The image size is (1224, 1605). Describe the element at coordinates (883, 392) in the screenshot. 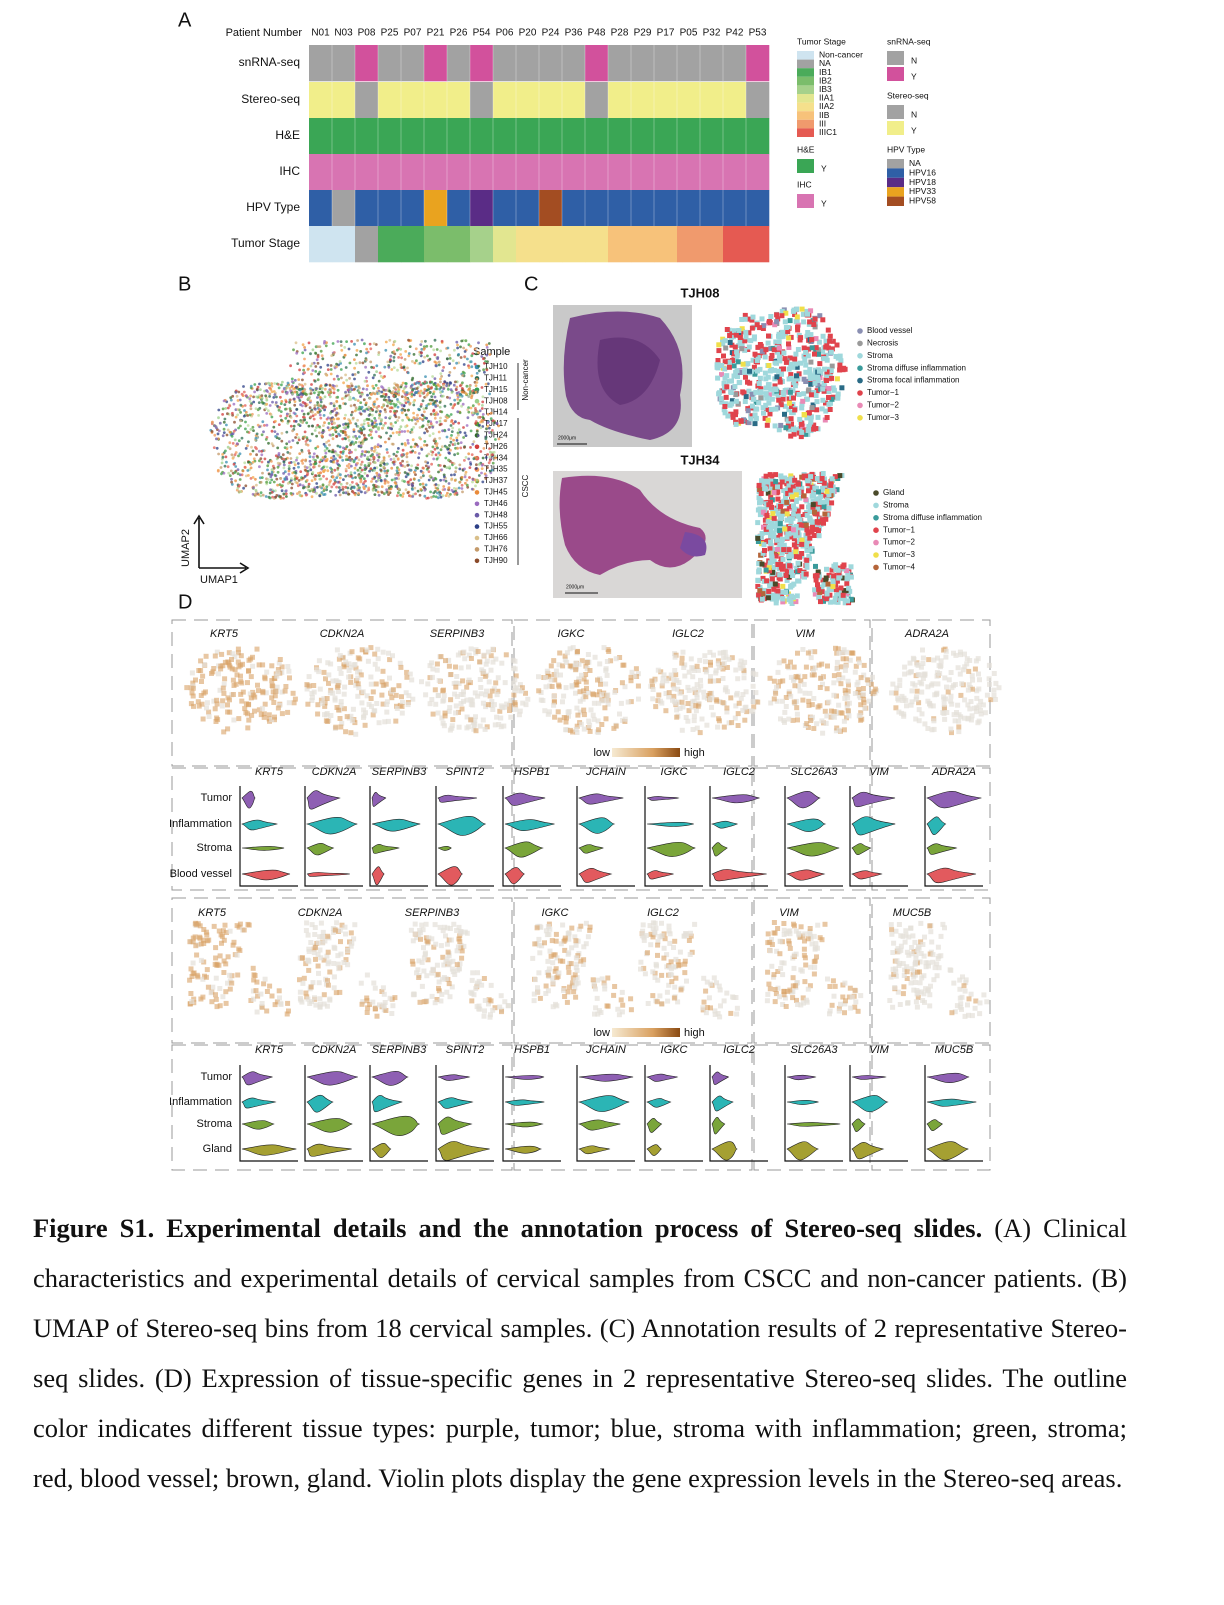

I see `legend-label: Tumor−1` at that location.